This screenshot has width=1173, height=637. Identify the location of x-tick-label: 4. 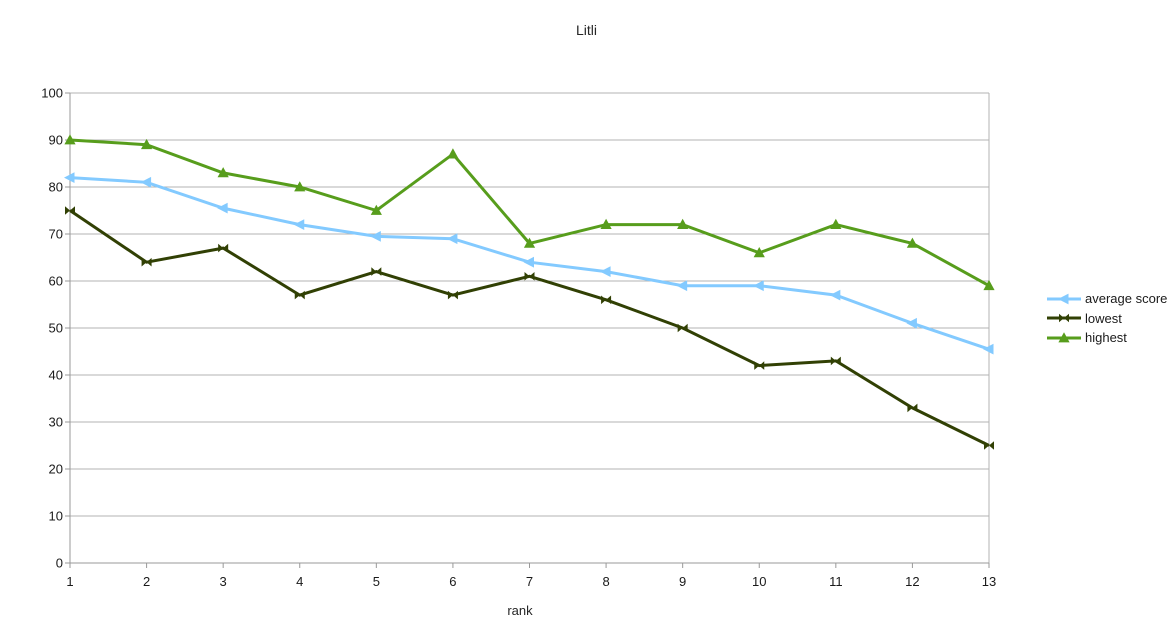
(299, 581).